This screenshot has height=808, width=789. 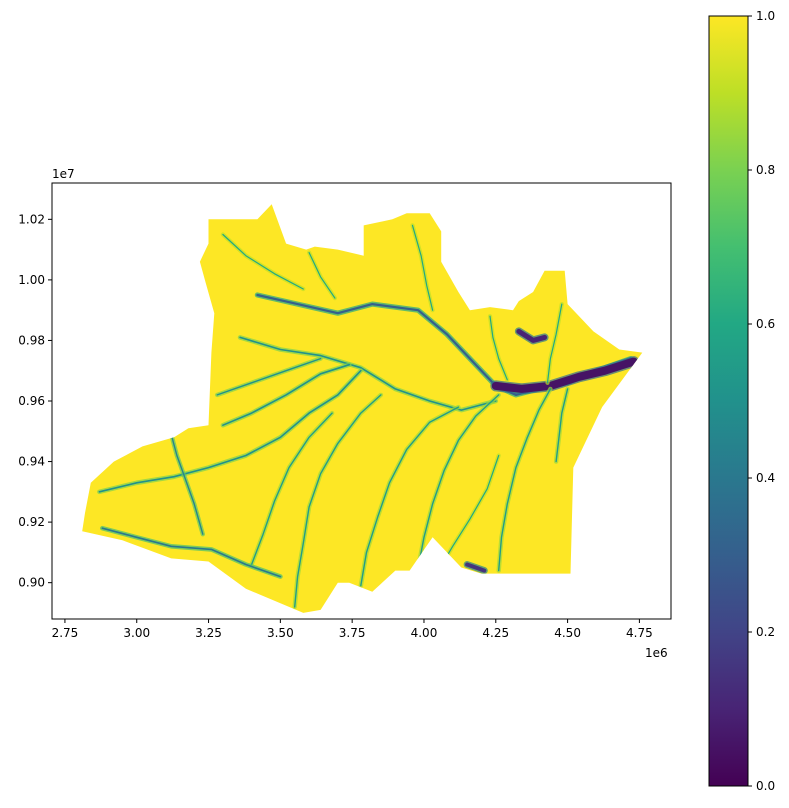 What do you see at coordinates (765, 478) in the screenshot?
I see `colorbar-tick-label: 0.4` at bounding box center [765, 478].